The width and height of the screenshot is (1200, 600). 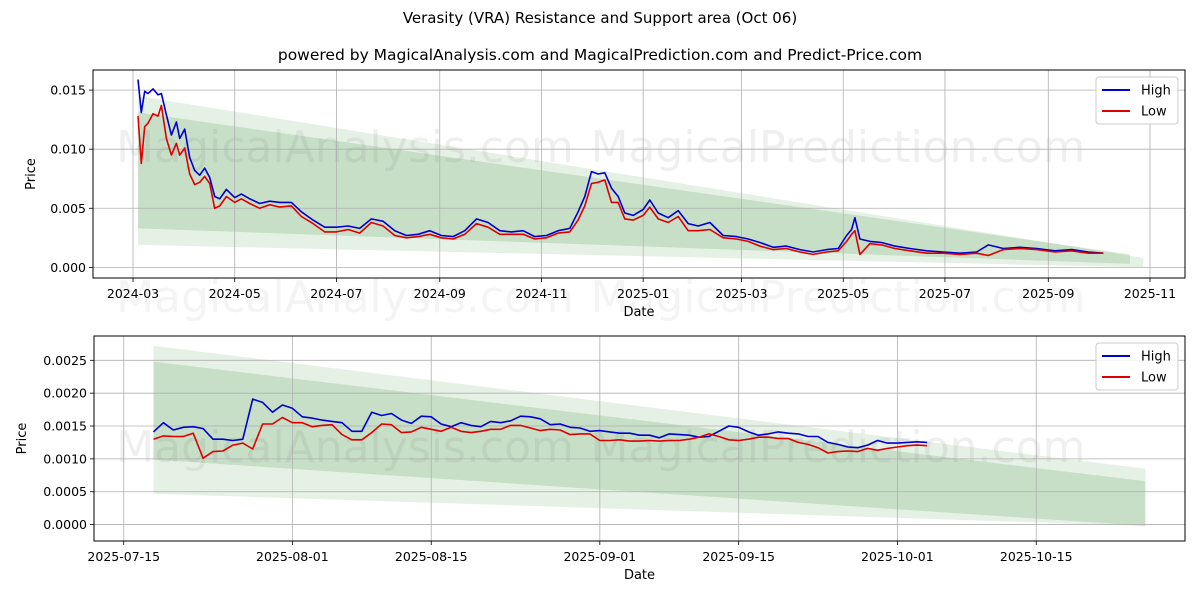 I want to click on y-tick-label: 0.005, so click(x=68, y=208).